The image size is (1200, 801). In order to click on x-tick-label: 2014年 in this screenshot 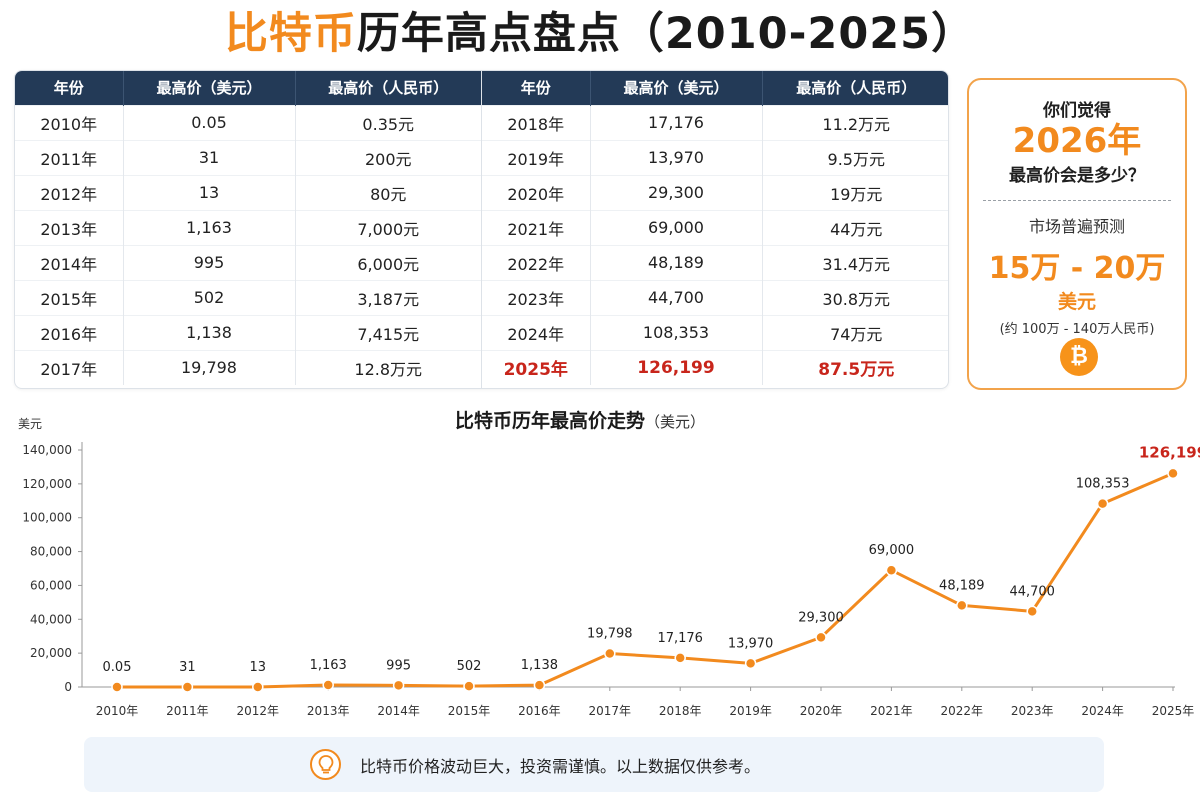, I will do `click(398, 711)`.